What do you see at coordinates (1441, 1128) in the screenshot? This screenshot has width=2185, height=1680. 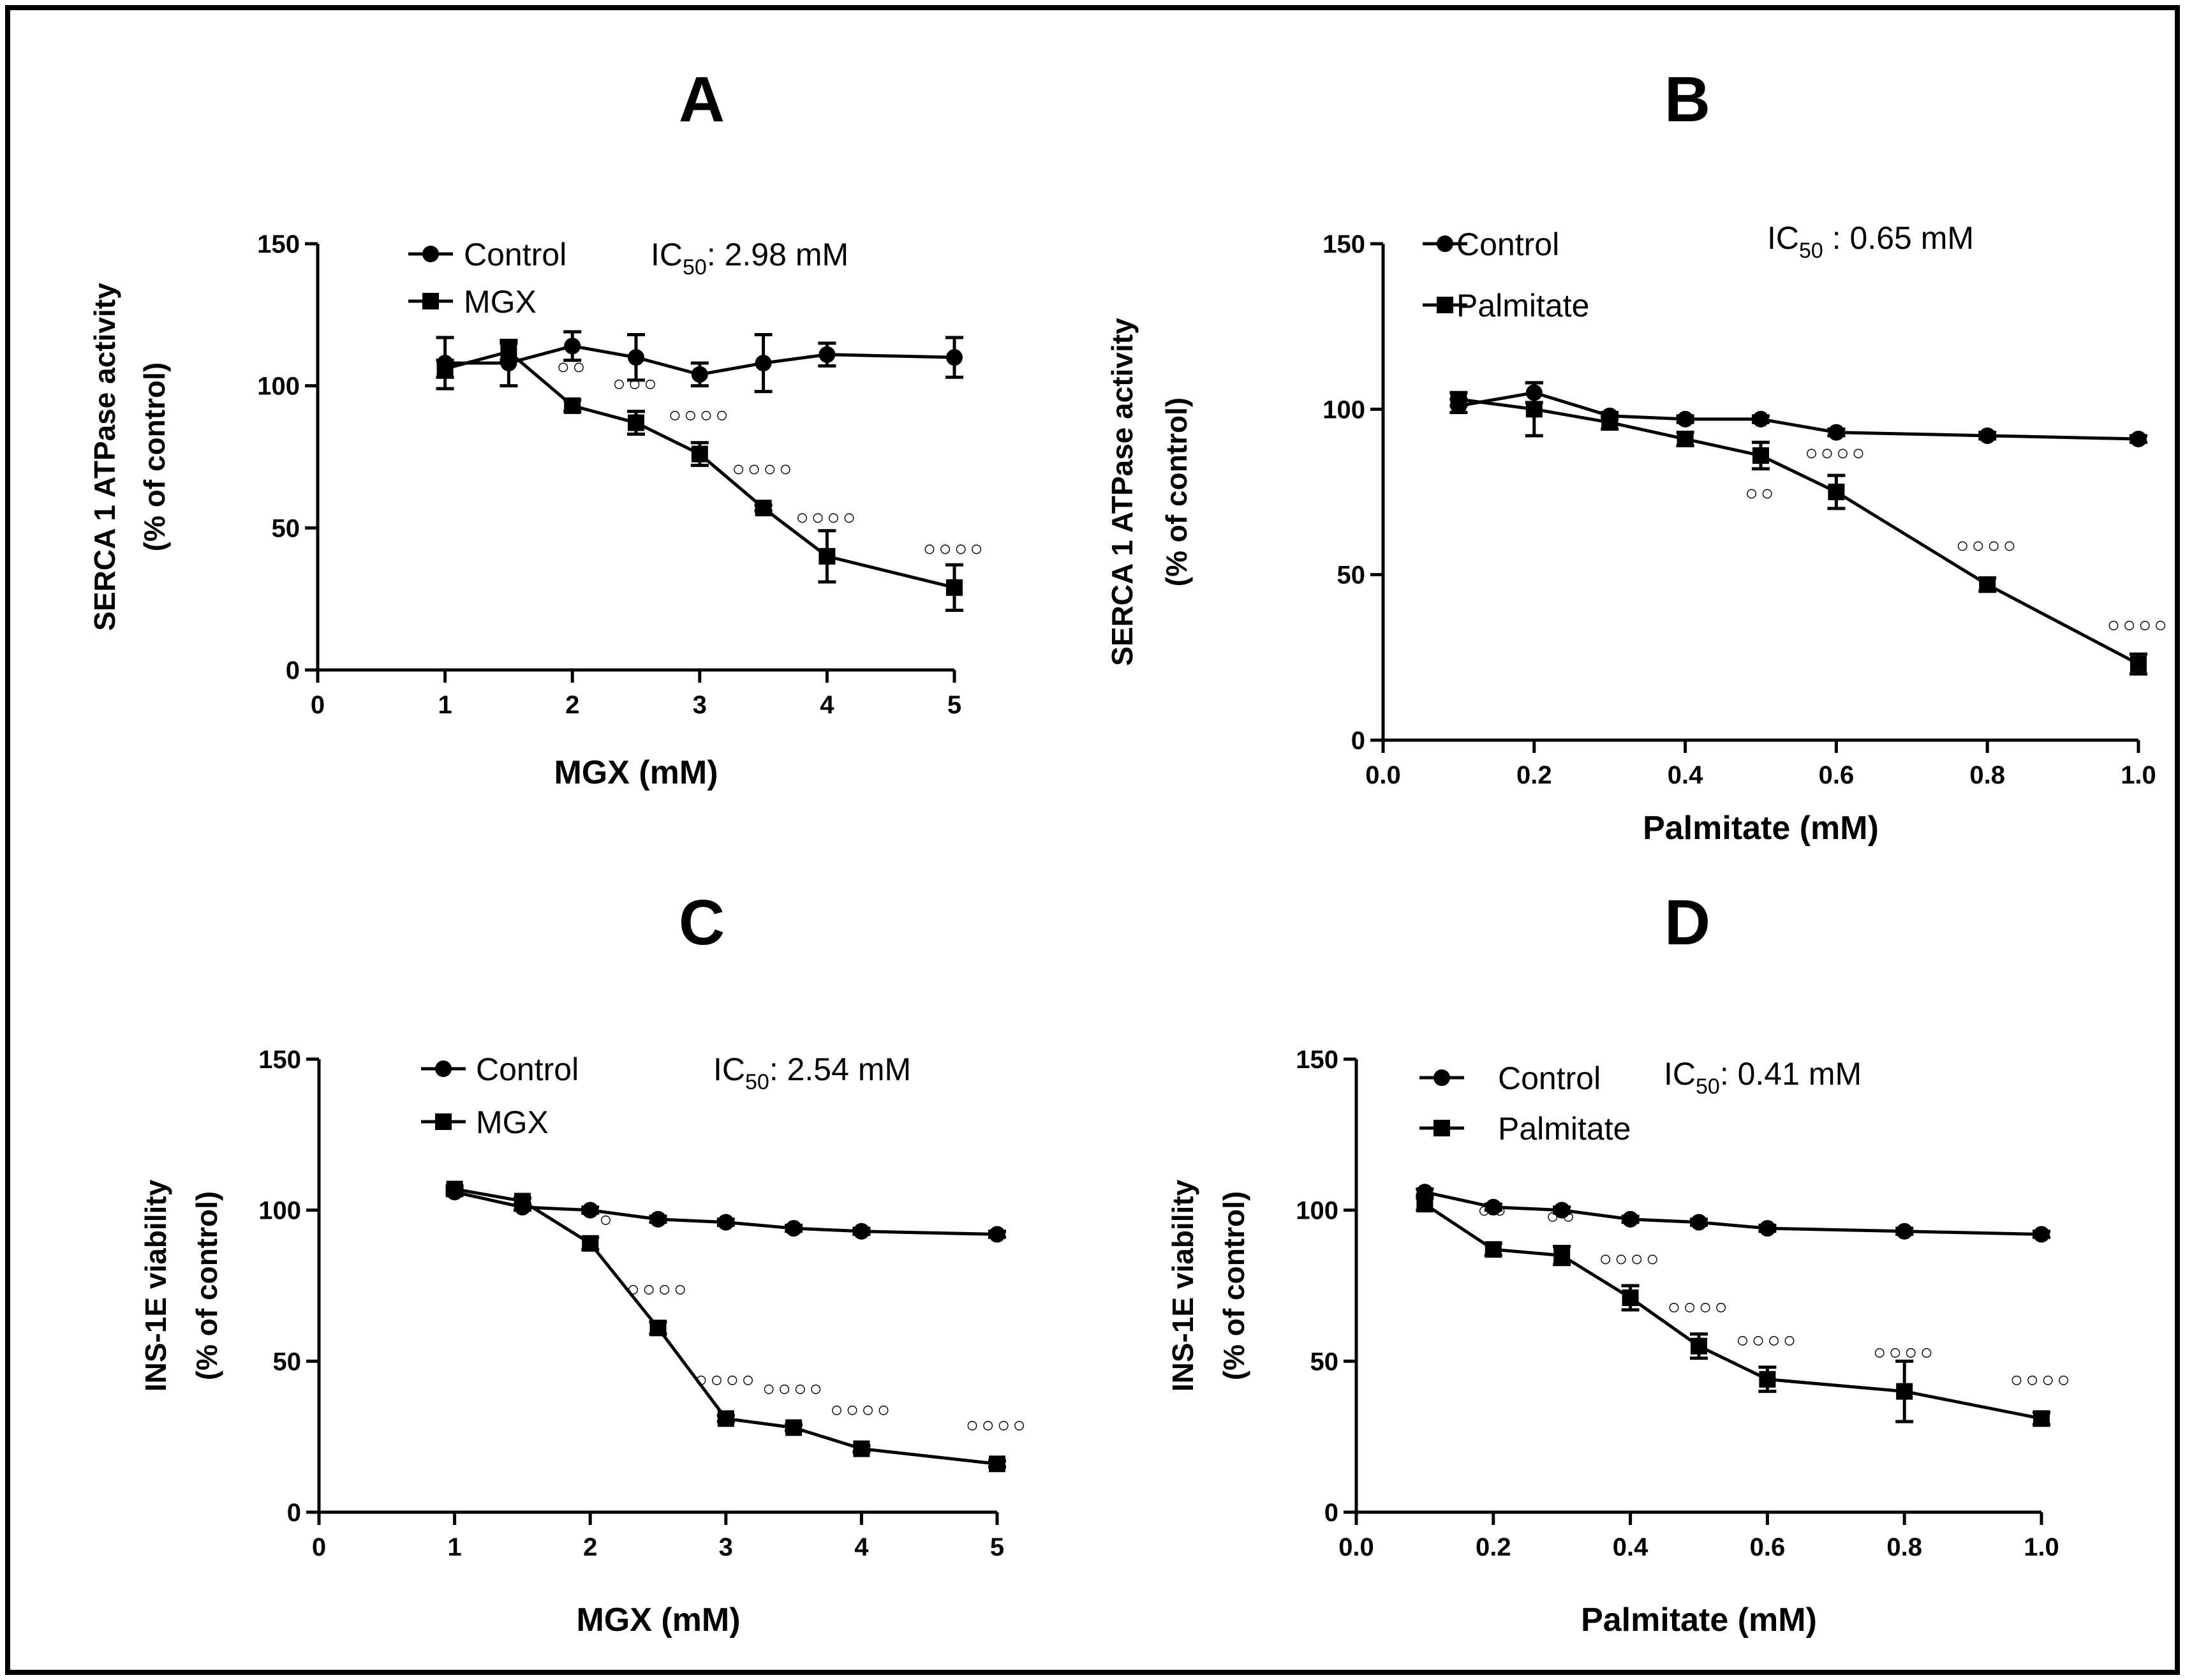 I see `legend-marker-square` at bounding box center [1441, 1128].